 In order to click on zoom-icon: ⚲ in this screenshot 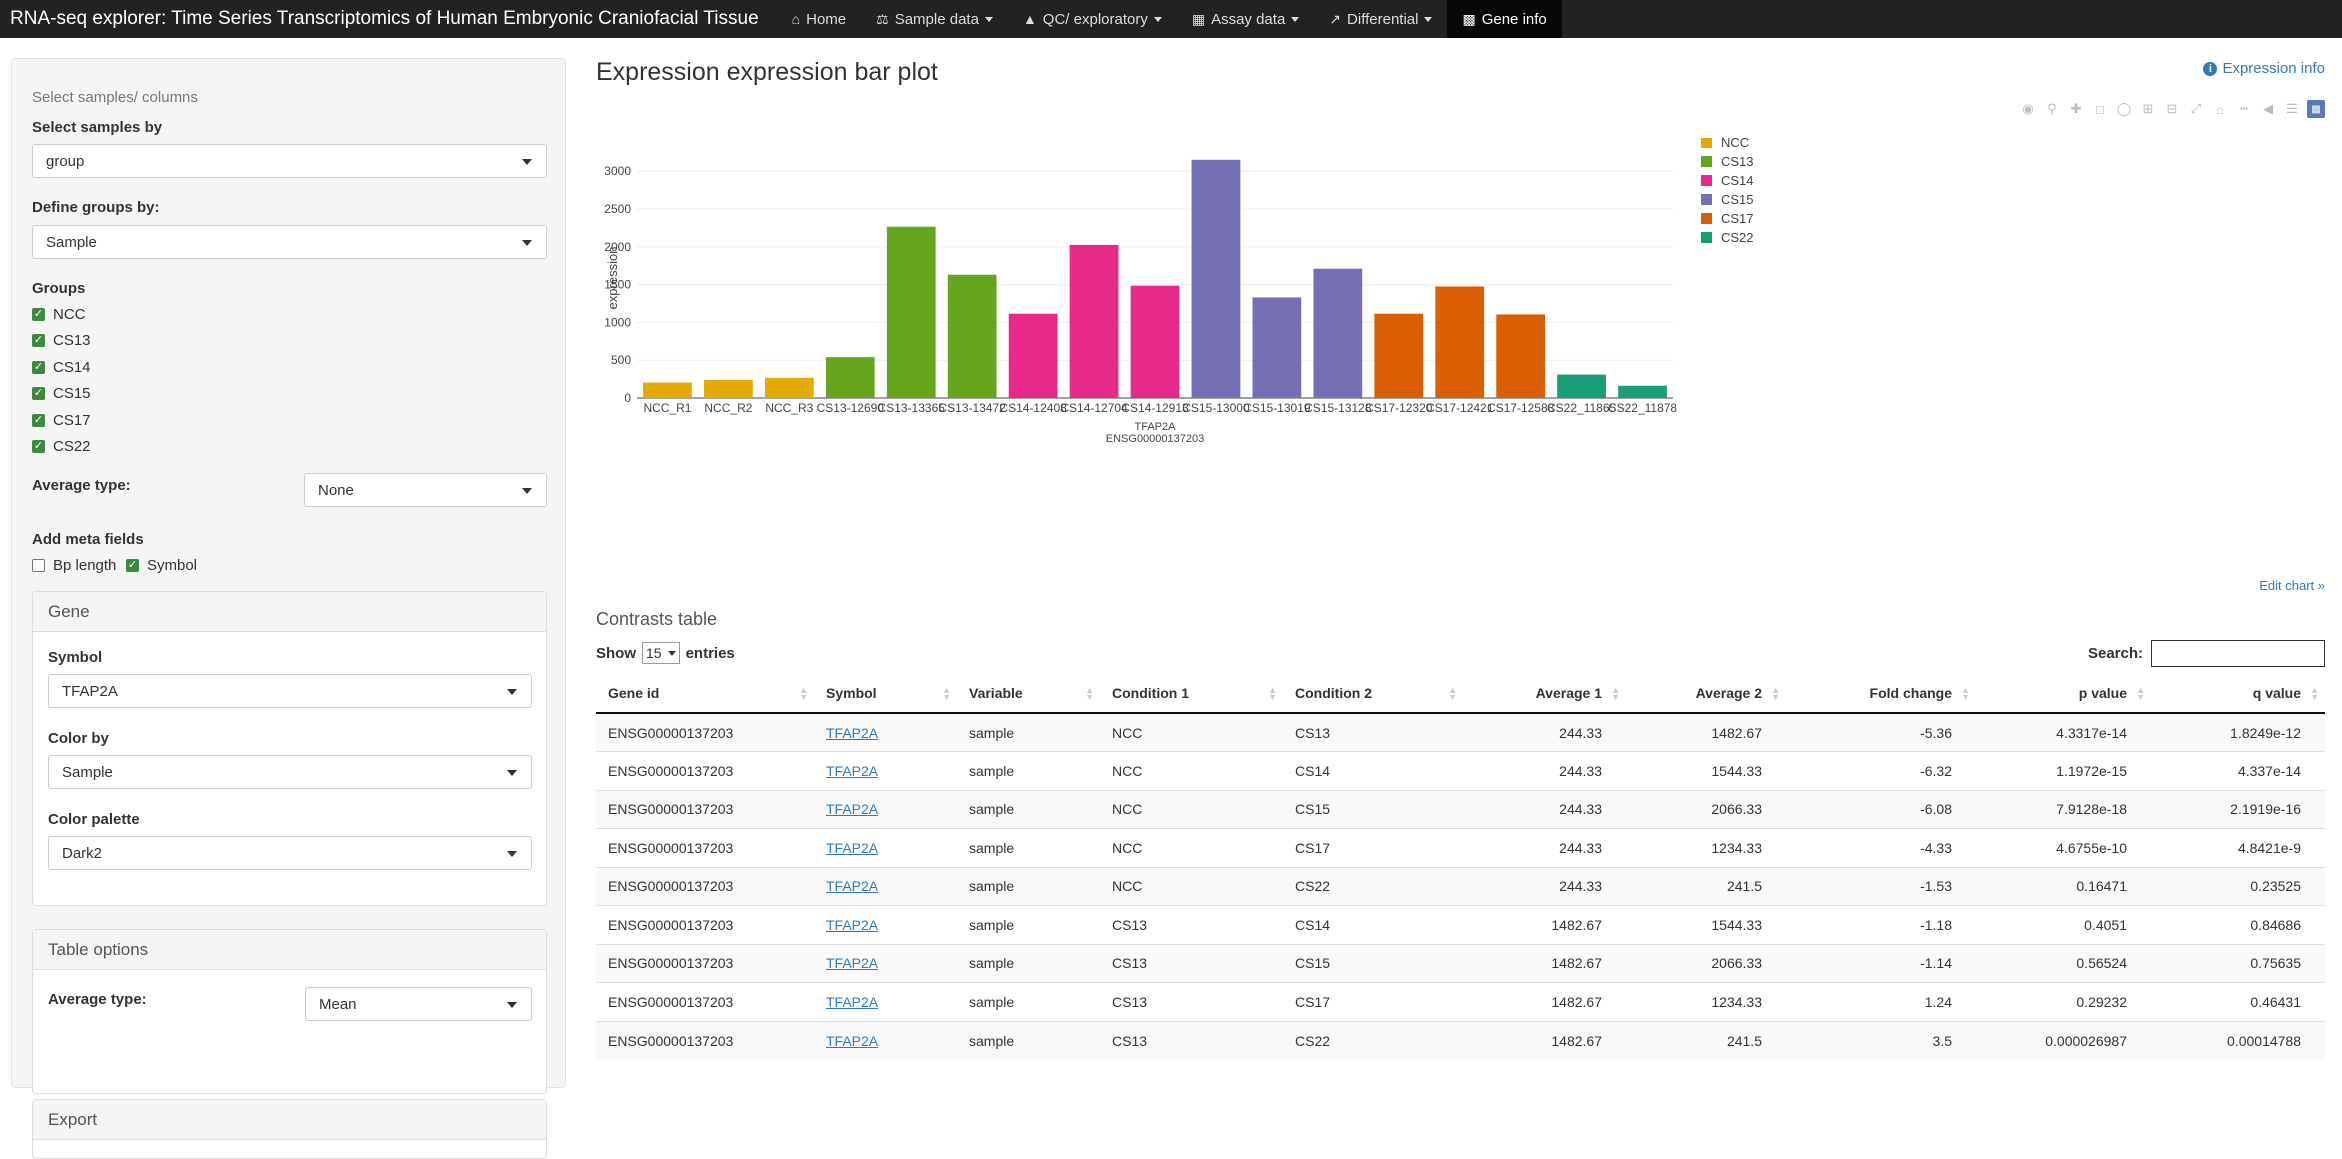, I will do `click(2052, 108)`.